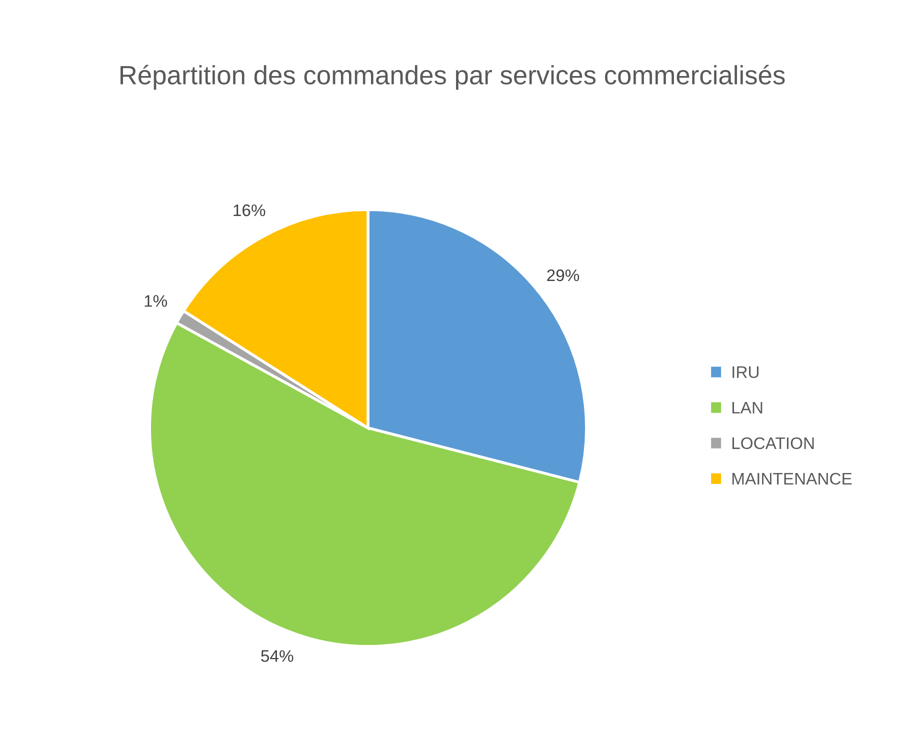 The height and width of the screenshot is (736, 904). I want to click on legend-label: IRU, so click(745, 372).